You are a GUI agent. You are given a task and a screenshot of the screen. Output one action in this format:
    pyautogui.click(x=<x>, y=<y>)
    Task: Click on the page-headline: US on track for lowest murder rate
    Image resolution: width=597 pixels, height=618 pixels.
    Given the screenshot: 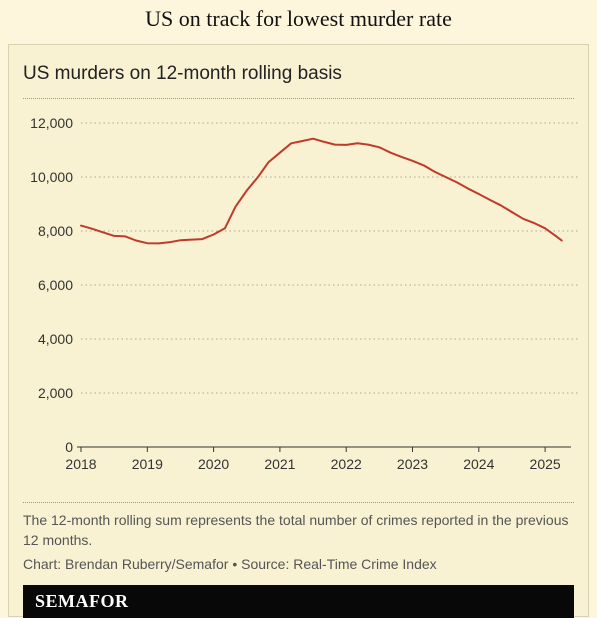 What is the action you would take?
    pyautogui.click(x=298, y=18)
    